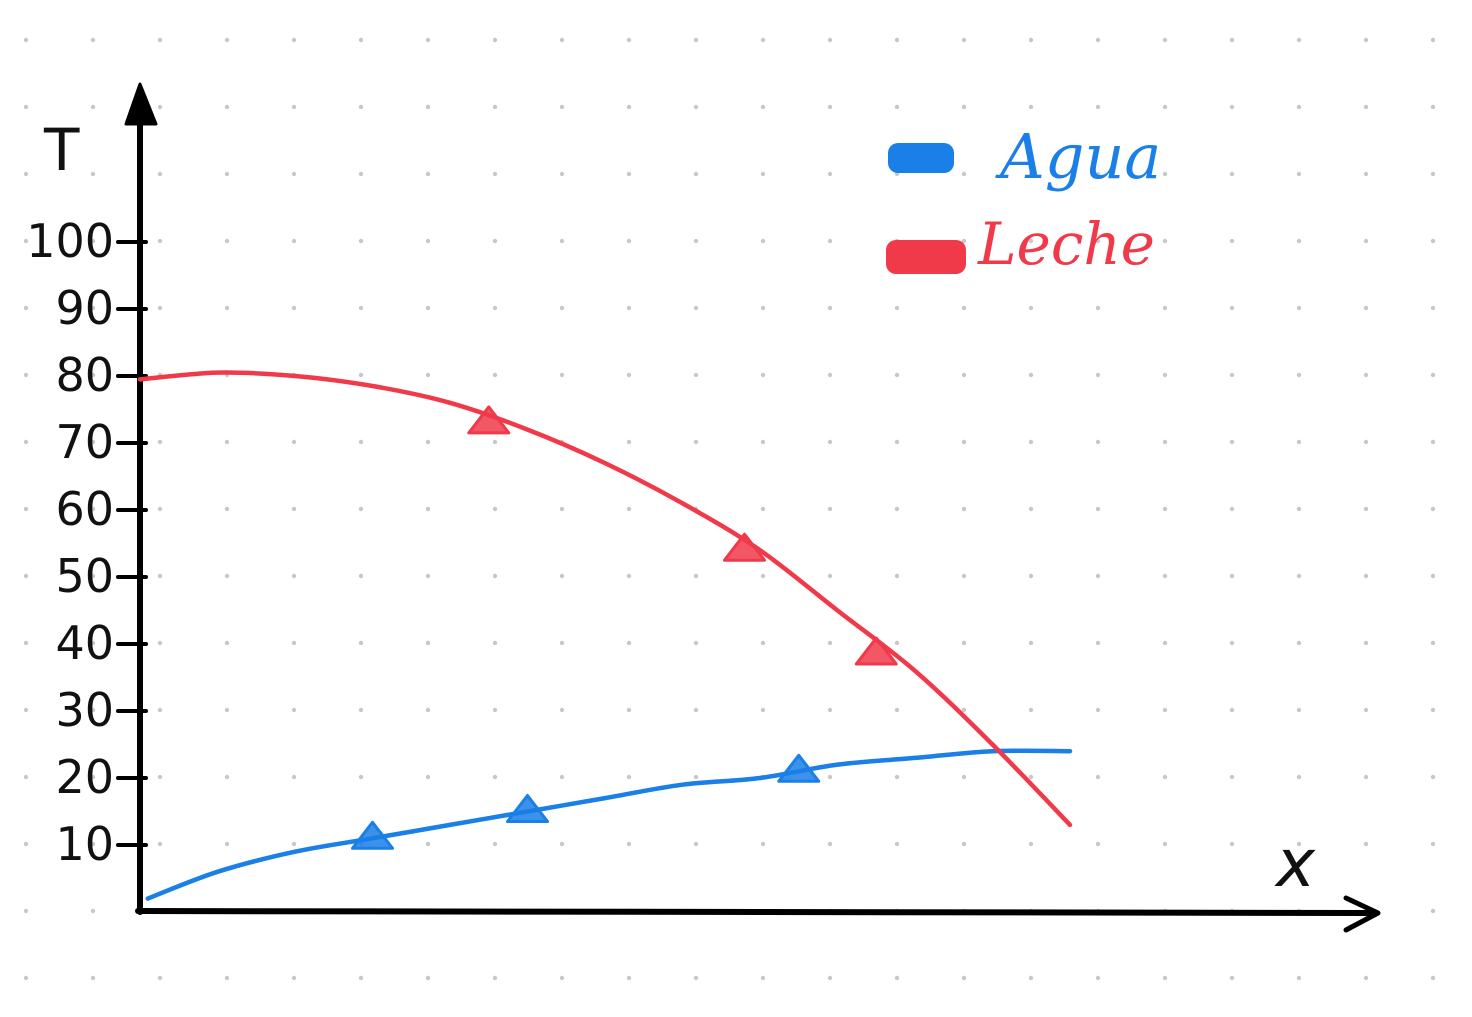 This screenshot has height=1017, width=1472. I want to click on y-tick-label: 80, so click(84, 375).